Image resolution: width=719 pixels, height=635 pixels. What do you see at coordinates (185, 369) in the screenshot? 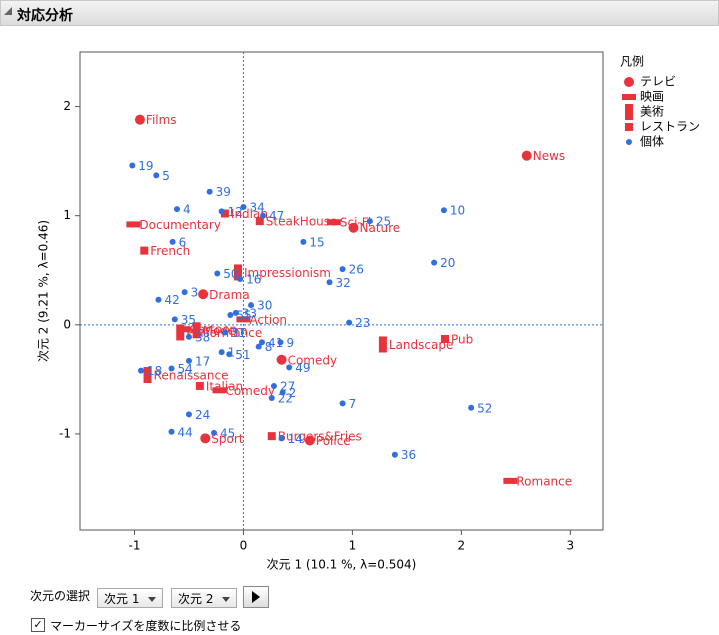
I see `point-label: 54` at bounding box center [185, 369].